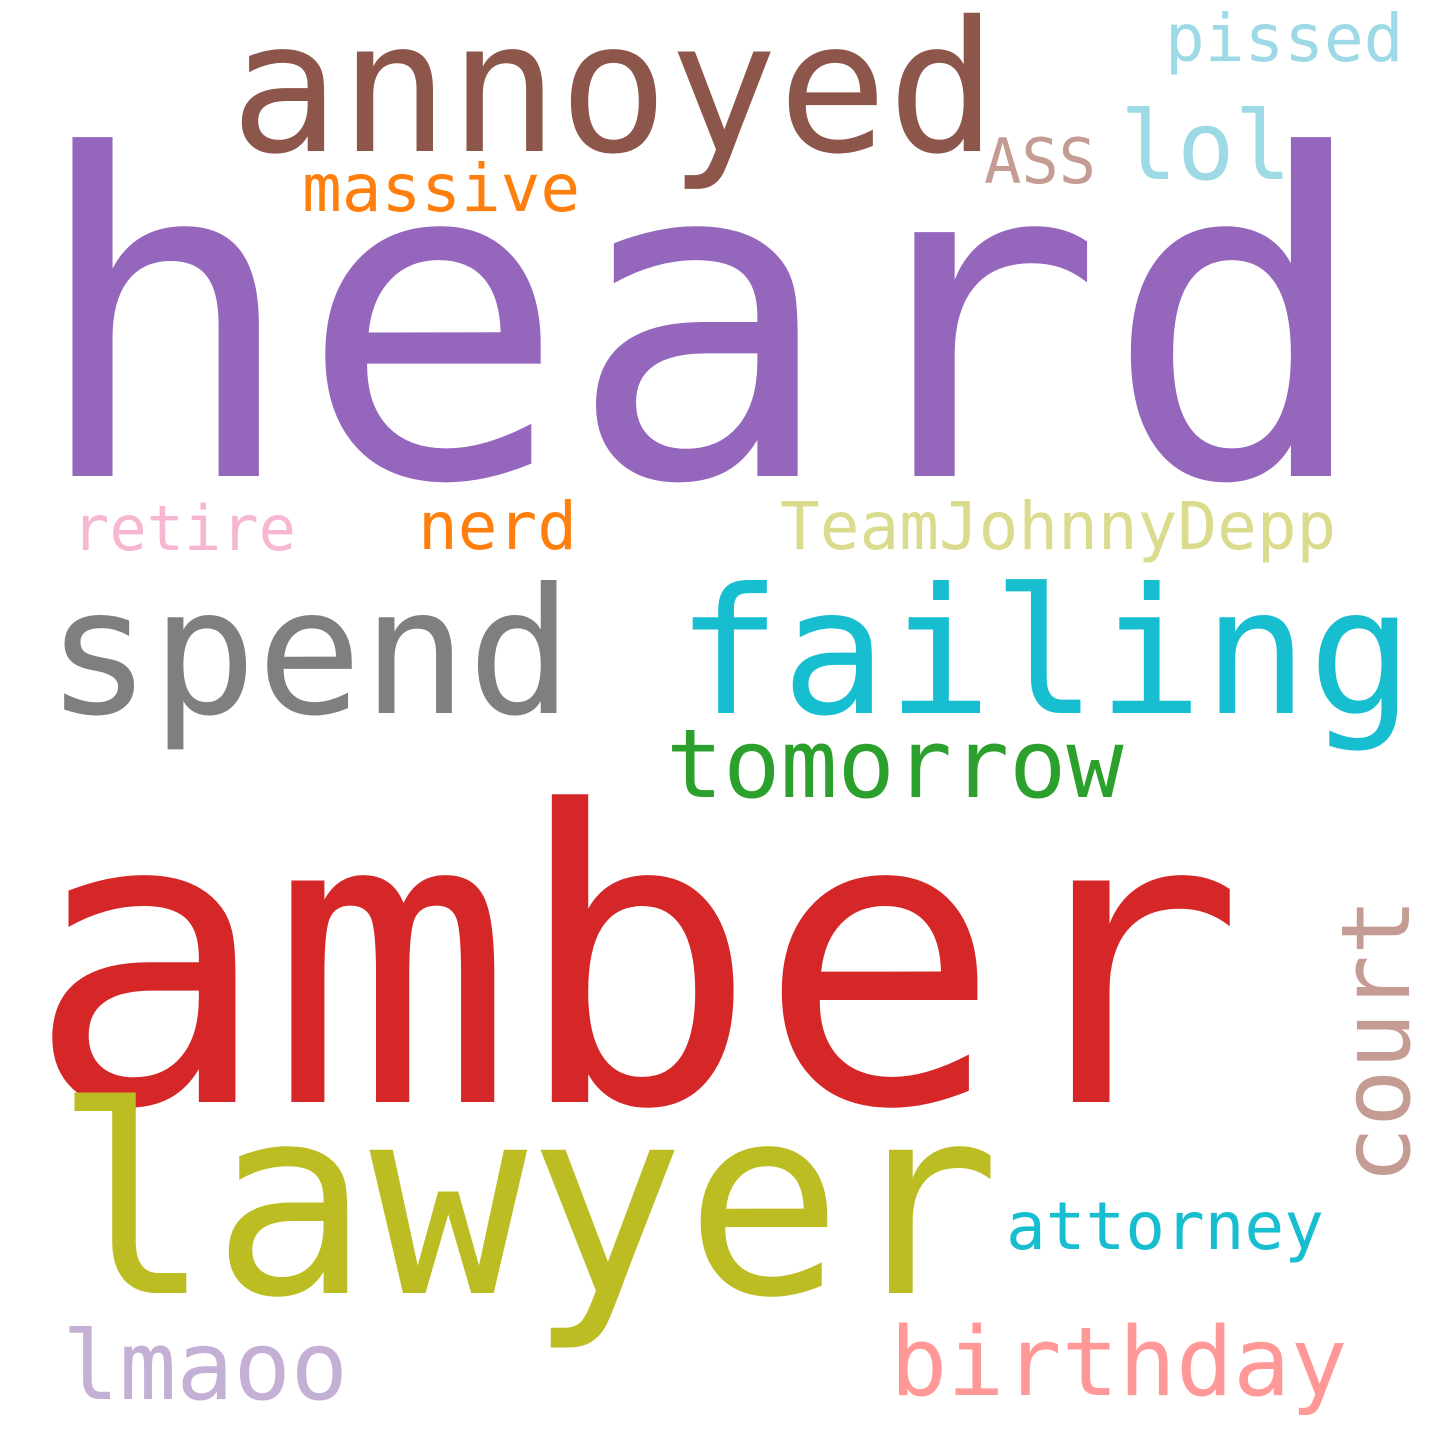  I want to click on word-birthday: birthday, so click(1119, 1363).